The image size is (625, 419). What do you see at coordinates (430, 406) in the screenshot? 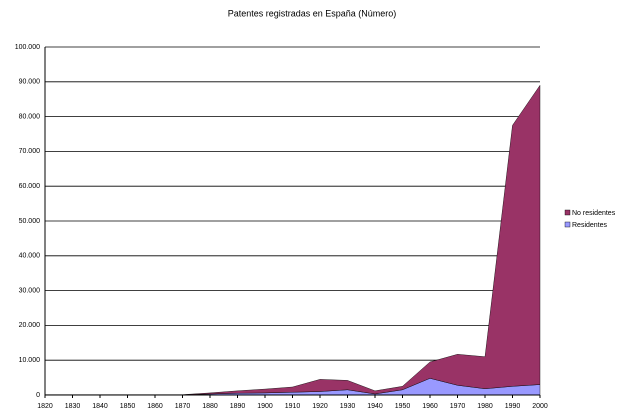
I see `x-tick-label: 1960` at bounding box center [430, 406].